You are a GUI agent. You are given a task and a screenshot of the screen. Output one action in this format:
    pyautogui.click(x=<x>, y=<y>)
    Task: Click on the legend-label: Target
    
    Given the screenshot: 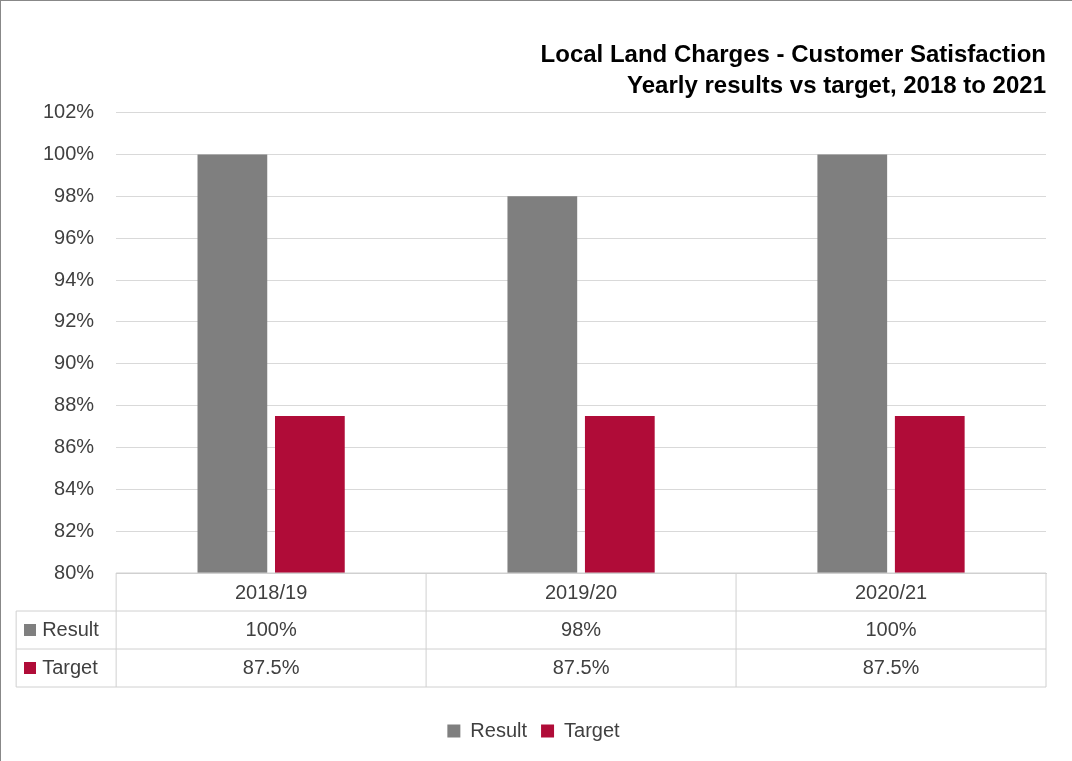 What is the action you would take?
    pyautogui.click(x=592, y=729)
    